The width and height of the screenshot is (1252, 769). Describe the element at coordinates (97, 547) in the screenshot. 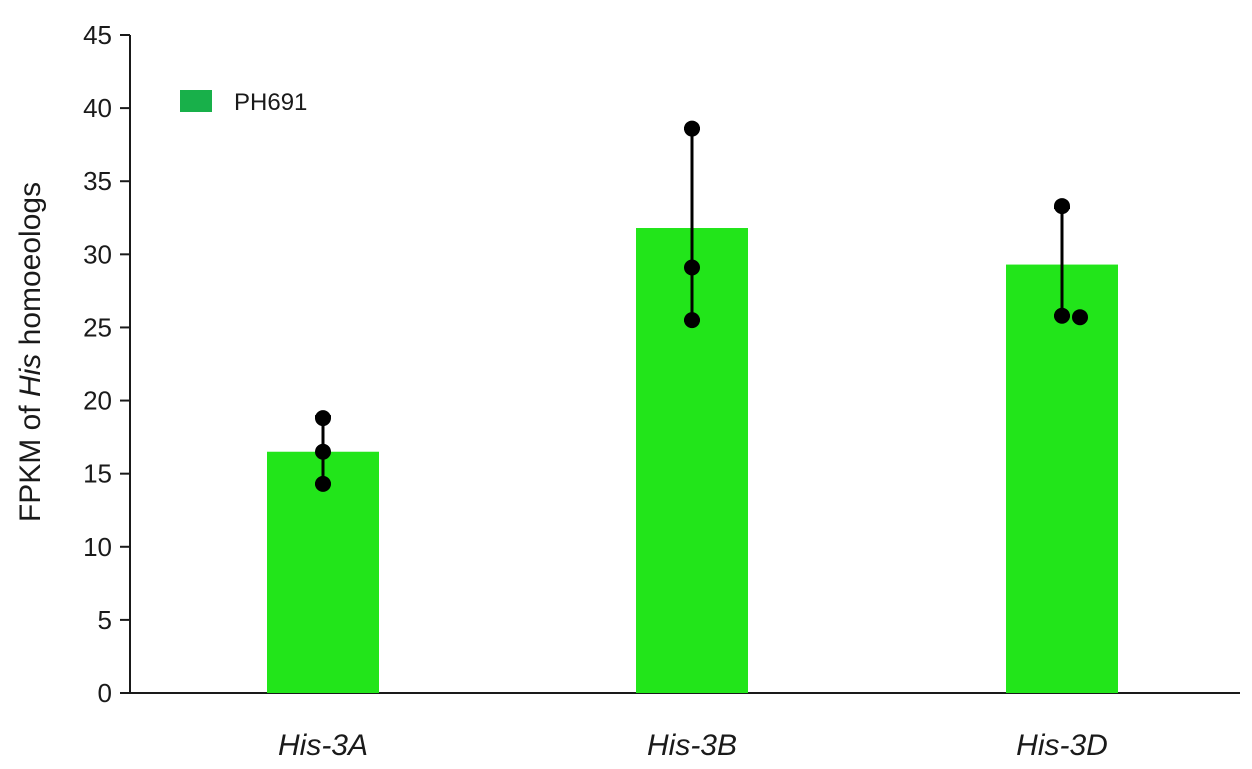

I see `y-tick-label: 10` at that location.